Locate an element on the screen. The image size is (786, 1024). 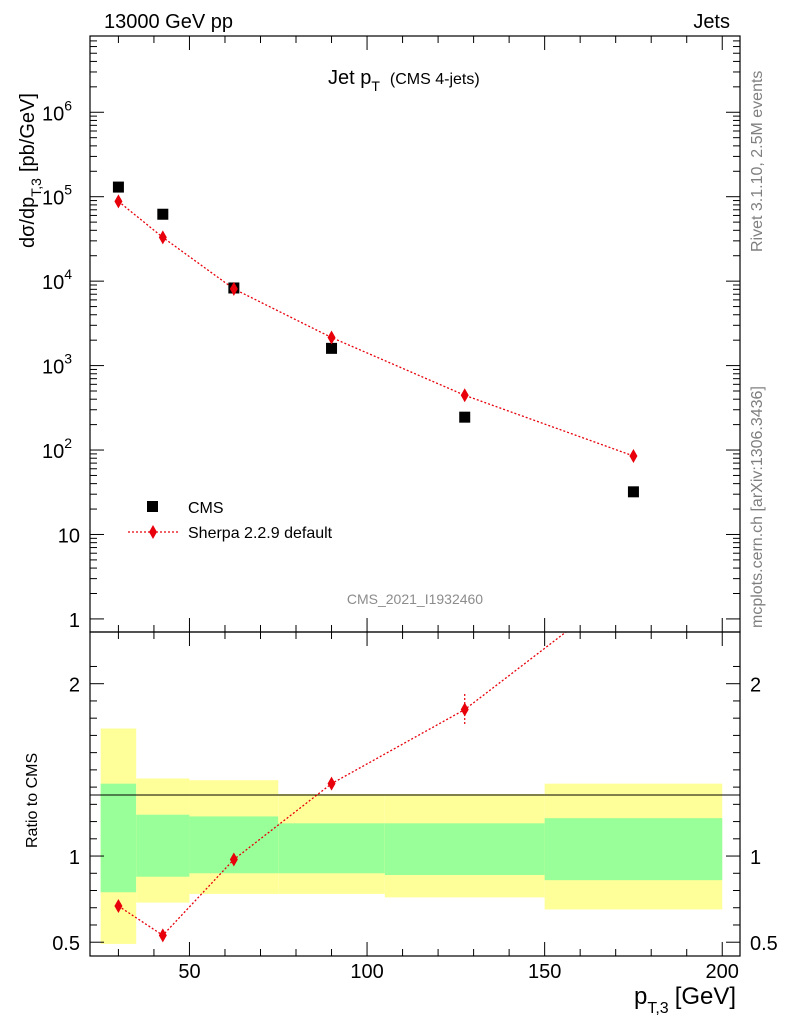
title-main: Jet p is located at coordinates (349, 78).